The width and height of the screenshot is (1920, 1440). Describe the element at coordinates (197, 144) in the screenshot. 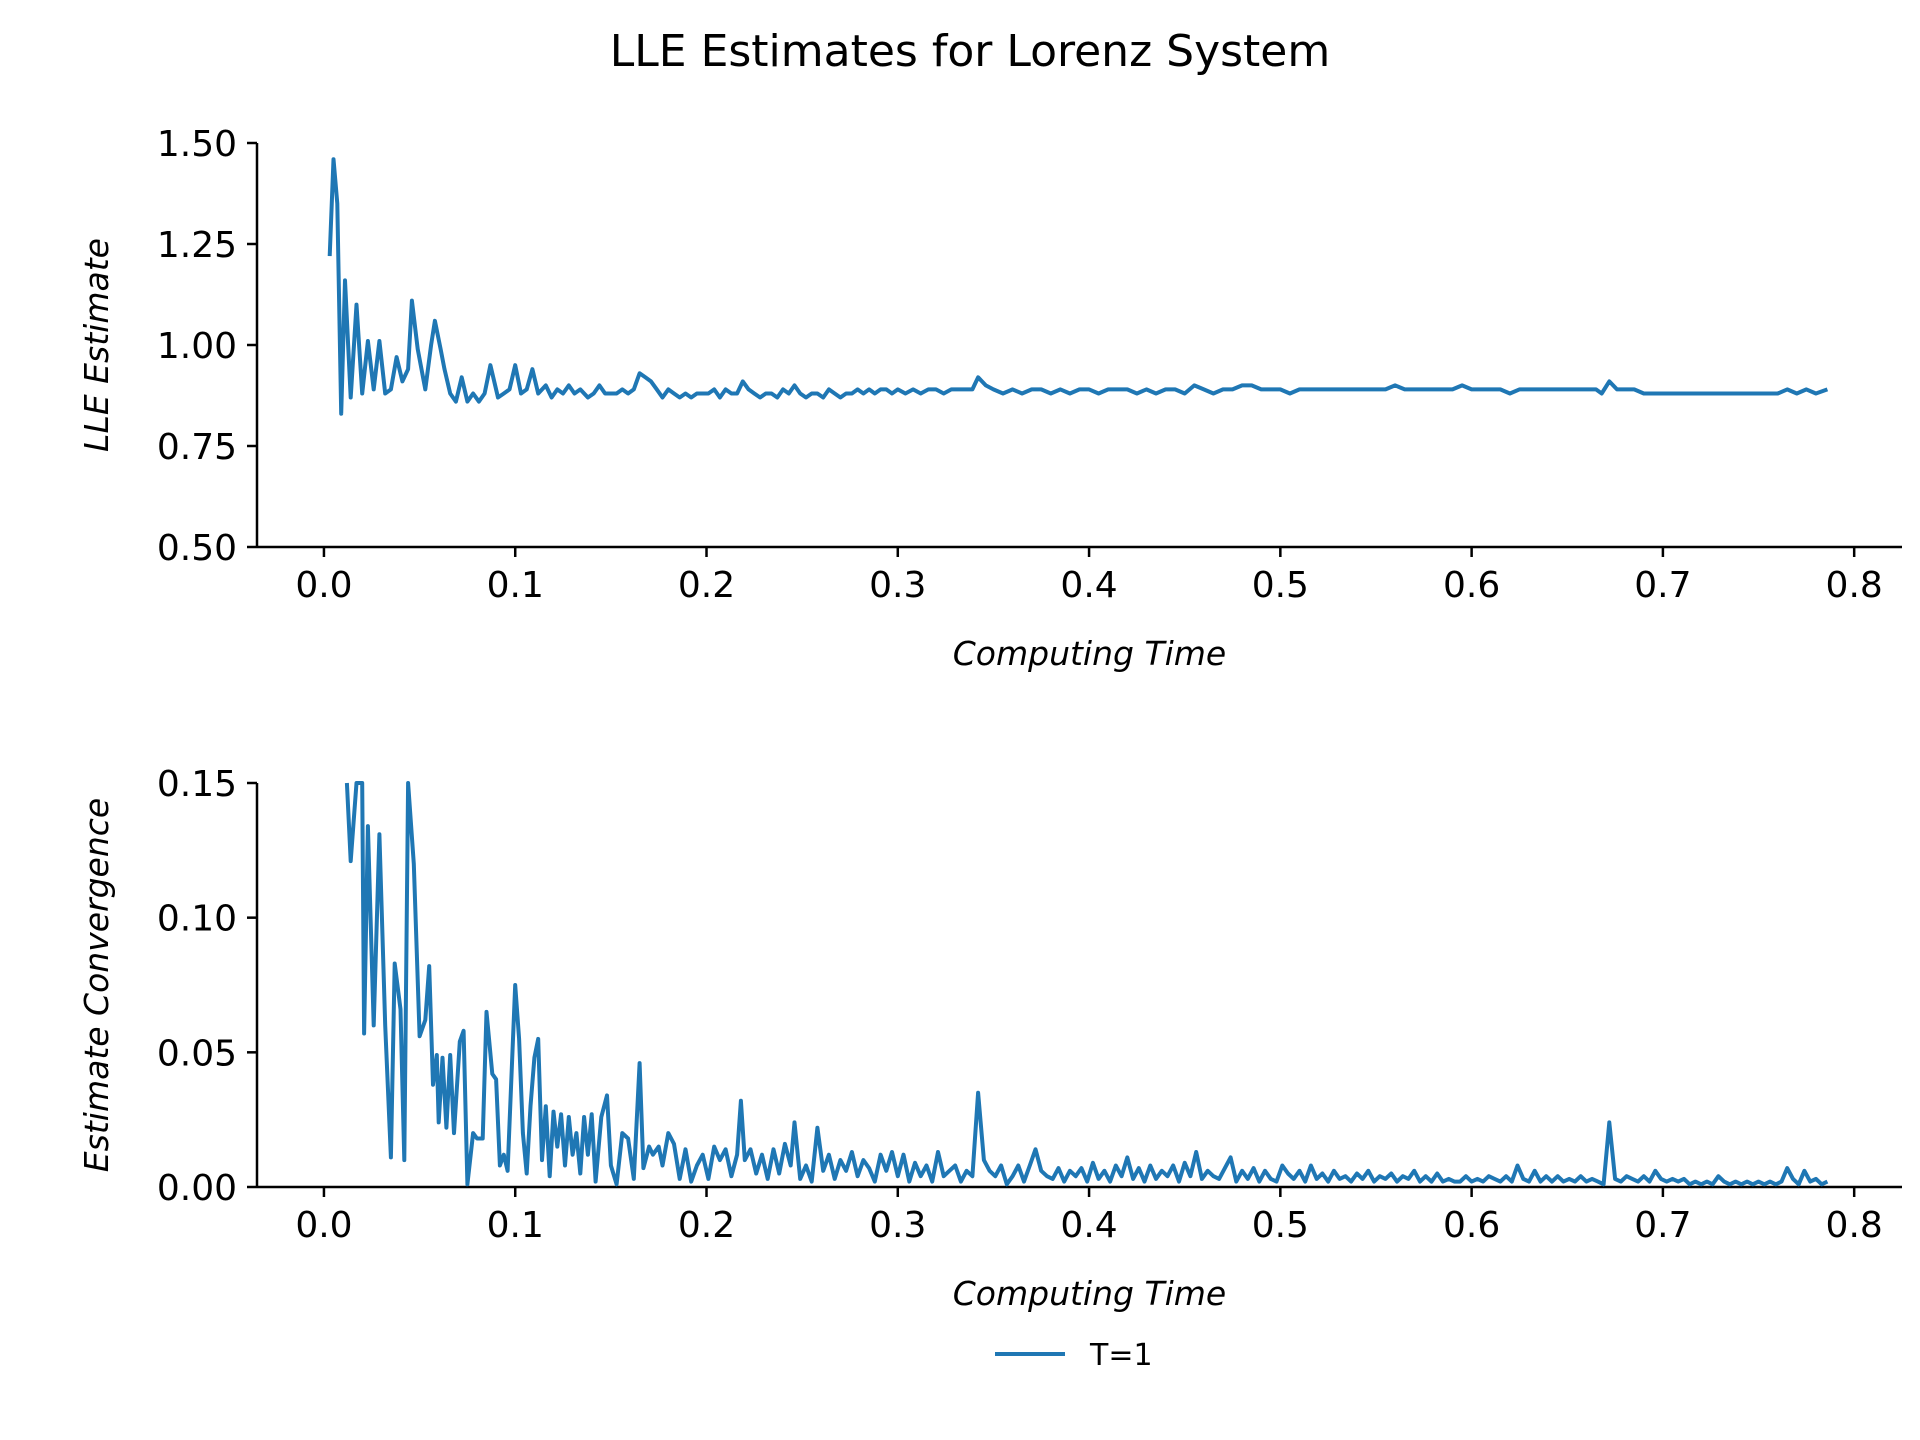

I see `y-tick-label: 1.50` at that location.